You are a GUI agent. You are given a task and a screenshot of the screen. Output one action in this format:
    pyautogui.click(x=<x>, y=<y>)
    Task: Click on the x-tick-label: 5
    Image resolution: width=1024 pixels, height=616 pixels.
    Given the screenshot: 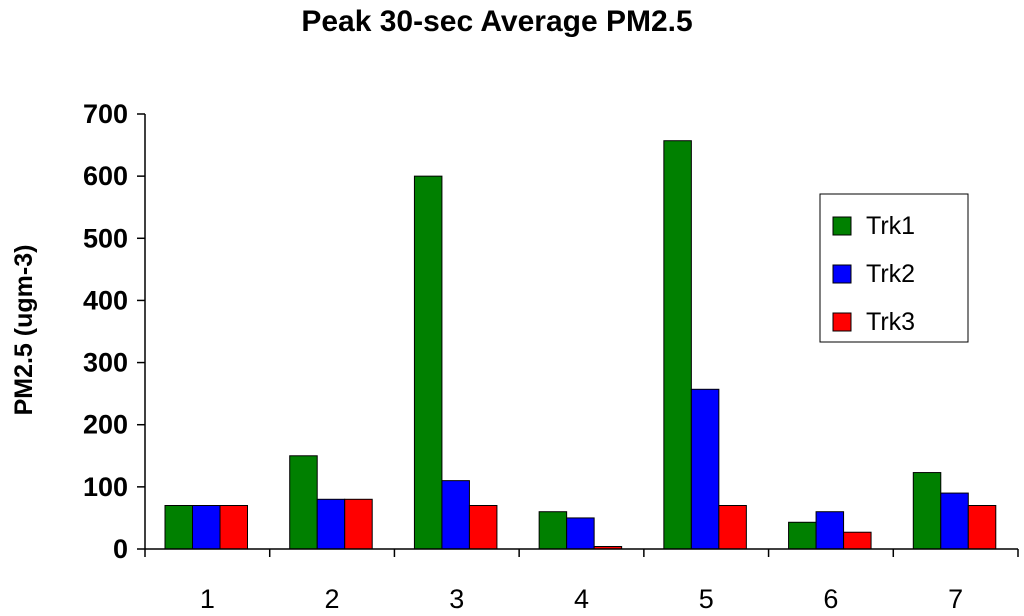 What is the action you would take?
    pyautogui.click(x=706, y=599)
    